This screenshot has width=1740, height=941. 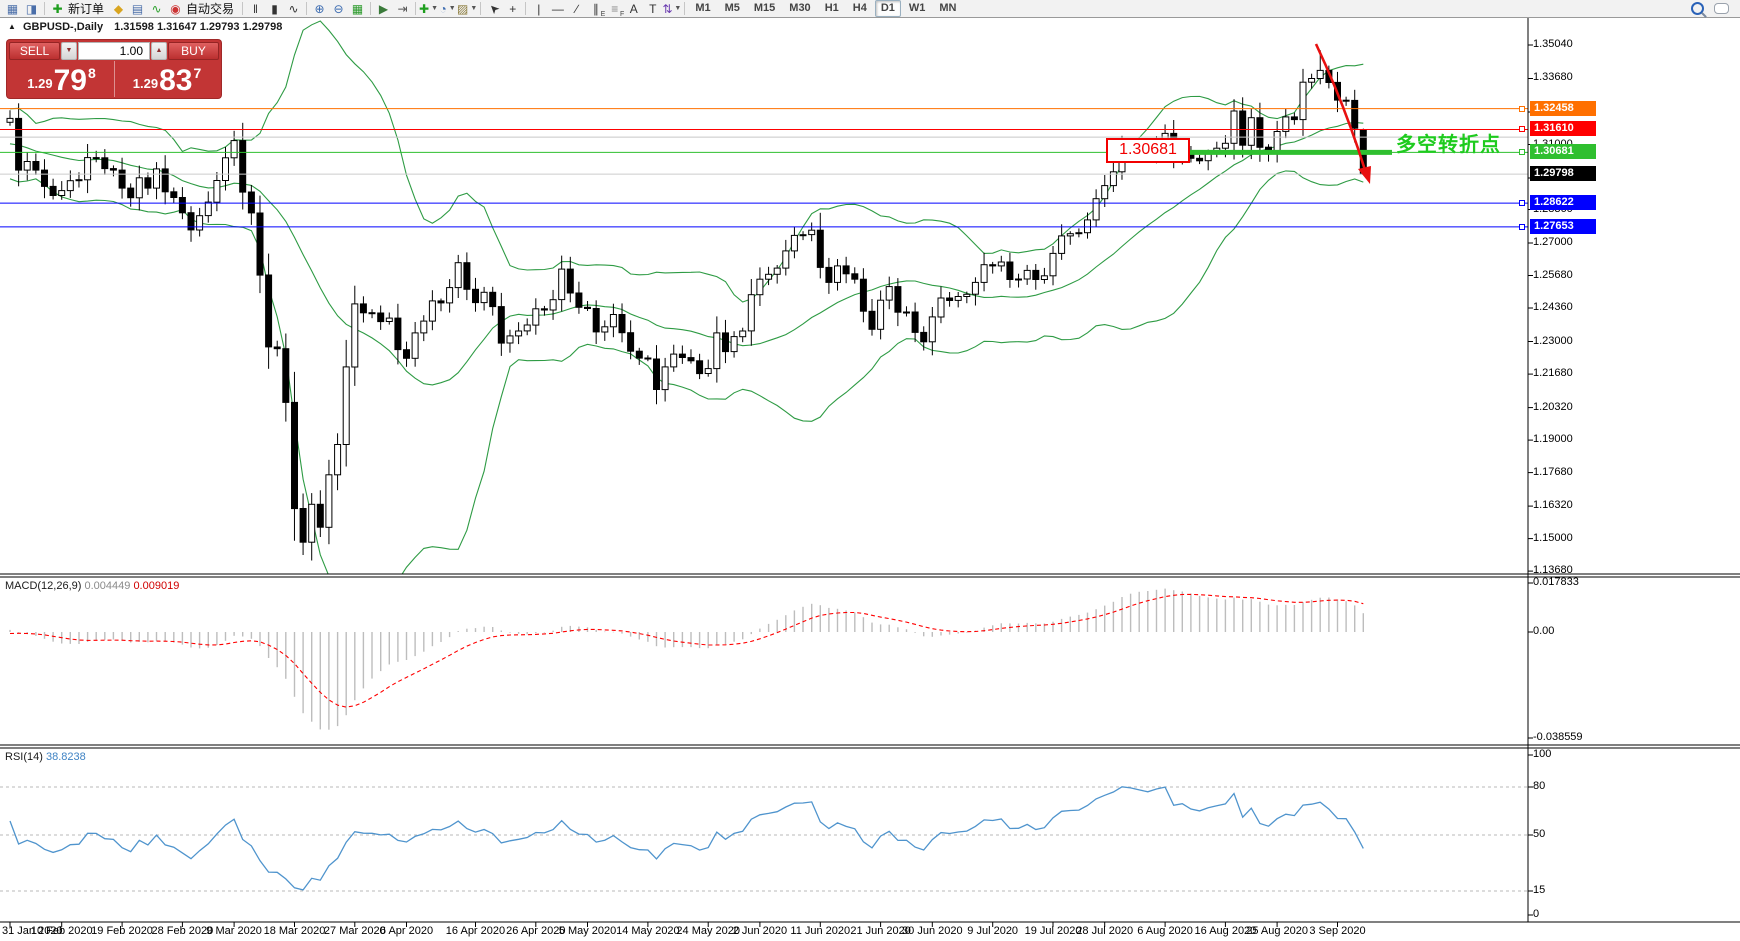 What do you see at coordinates (383, 9) in the screenshot?
I see `auto-scroll-button: ▶` at bounding box center [383, 9].